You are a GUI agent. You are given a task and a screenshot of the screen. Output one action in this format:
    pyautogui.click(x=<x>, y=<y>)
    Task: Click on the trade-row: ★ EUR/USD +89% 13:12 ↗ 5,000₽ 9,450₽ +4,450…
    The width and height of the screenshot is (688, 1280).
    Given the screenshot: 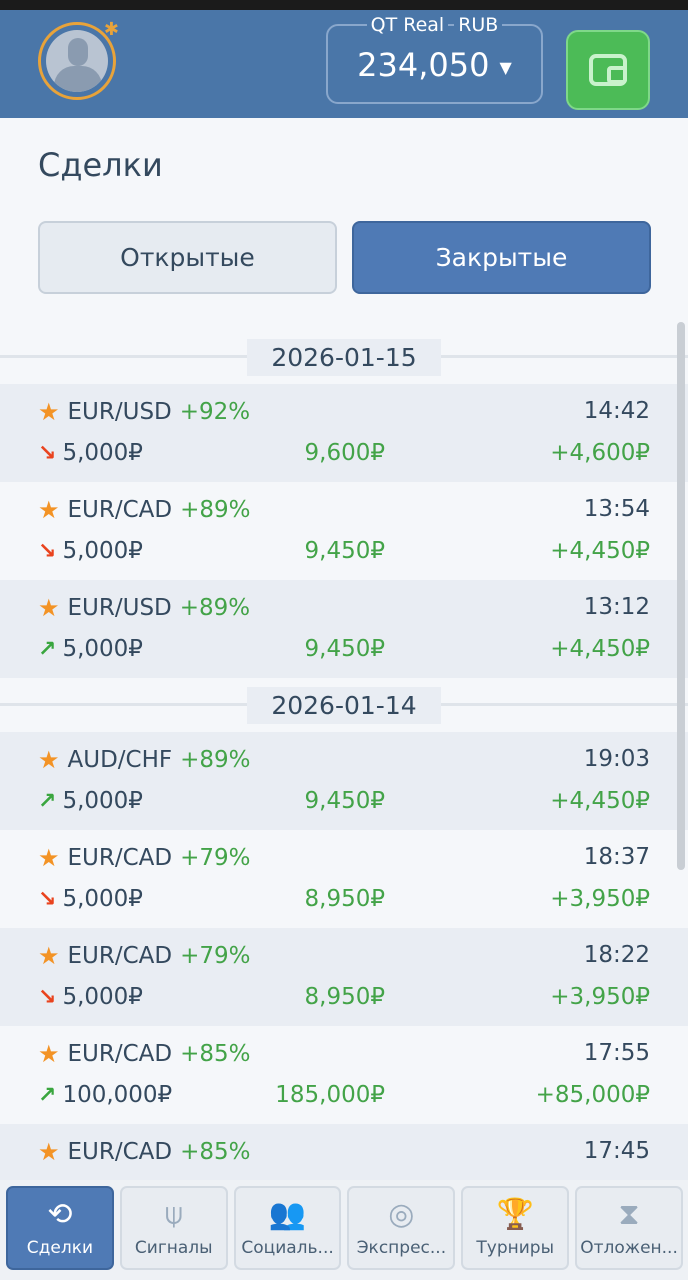 What is the action you would take?
    pyautogui.click(x=344, y=629)
    